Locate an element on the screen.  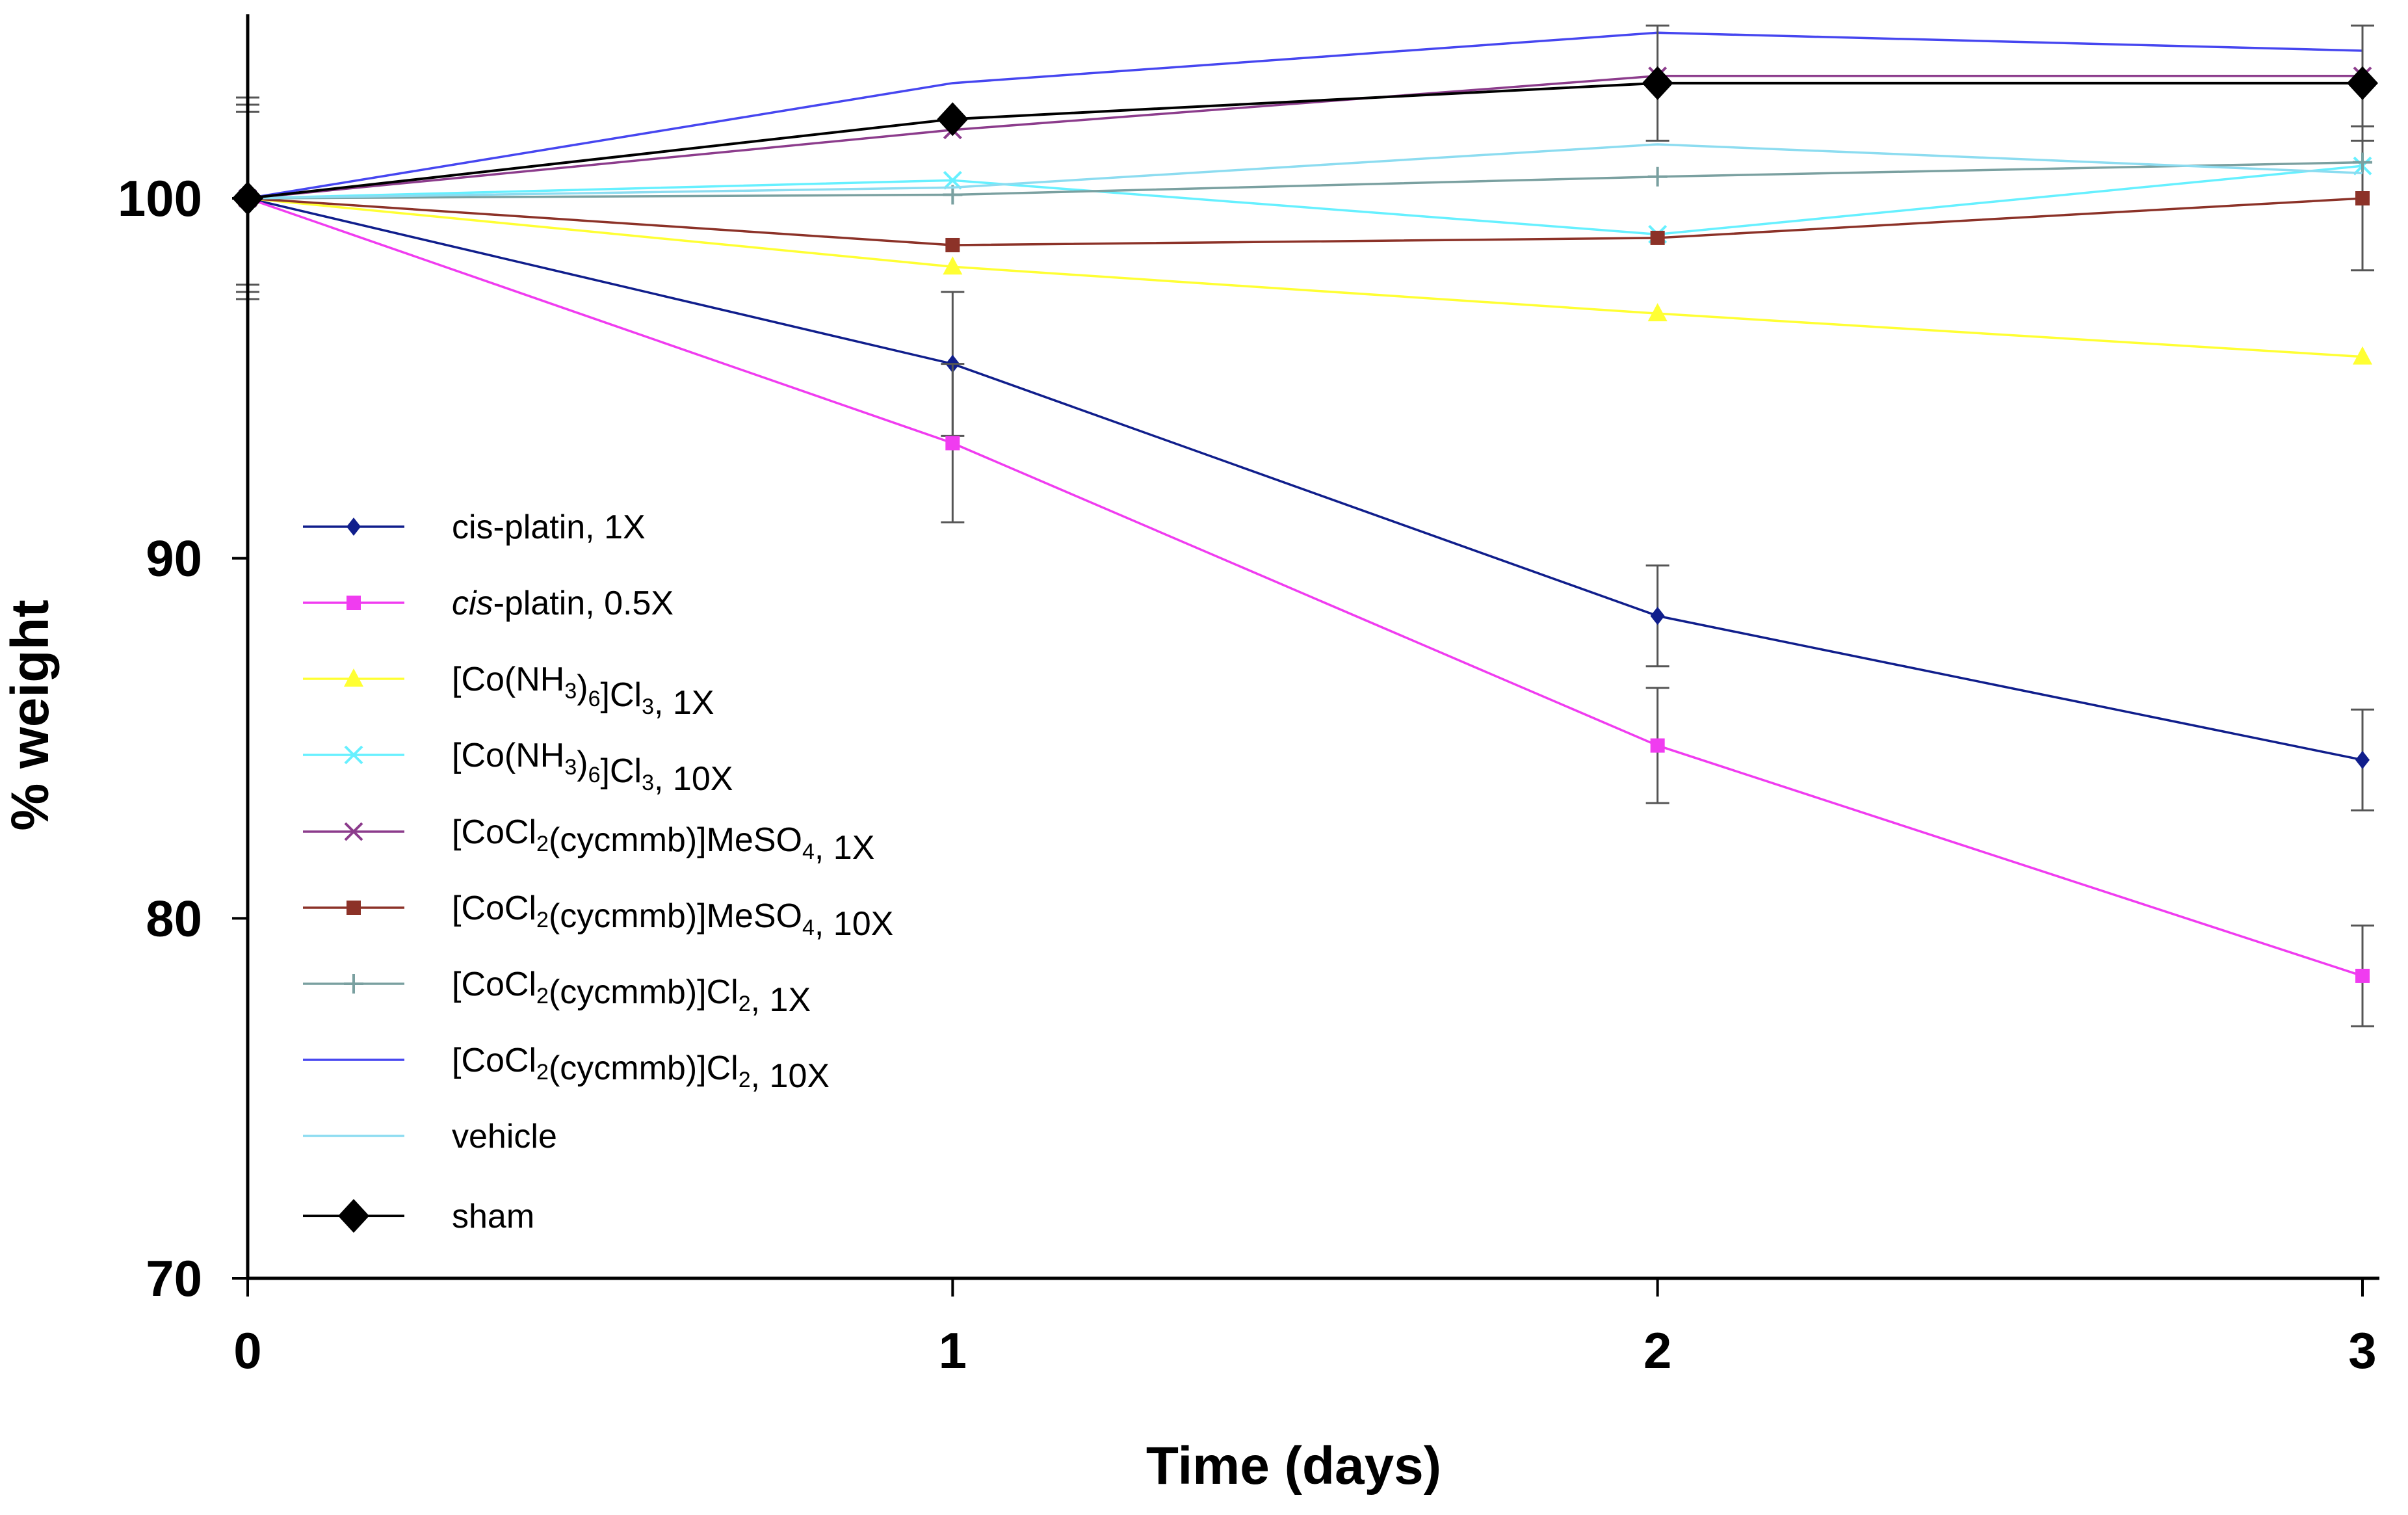
legend-item: vehicle is located at coordinates (430, 1136).